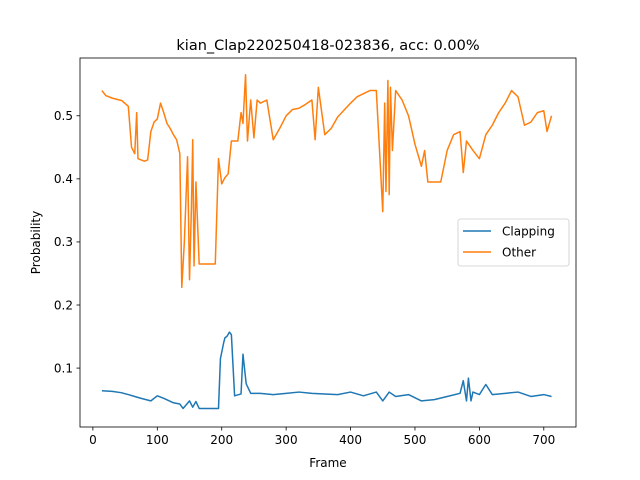 This screenshot has width=640, height=480. I want to click on x-axis: 0 100 200 300 400 500 600 700, so click(322, 437).